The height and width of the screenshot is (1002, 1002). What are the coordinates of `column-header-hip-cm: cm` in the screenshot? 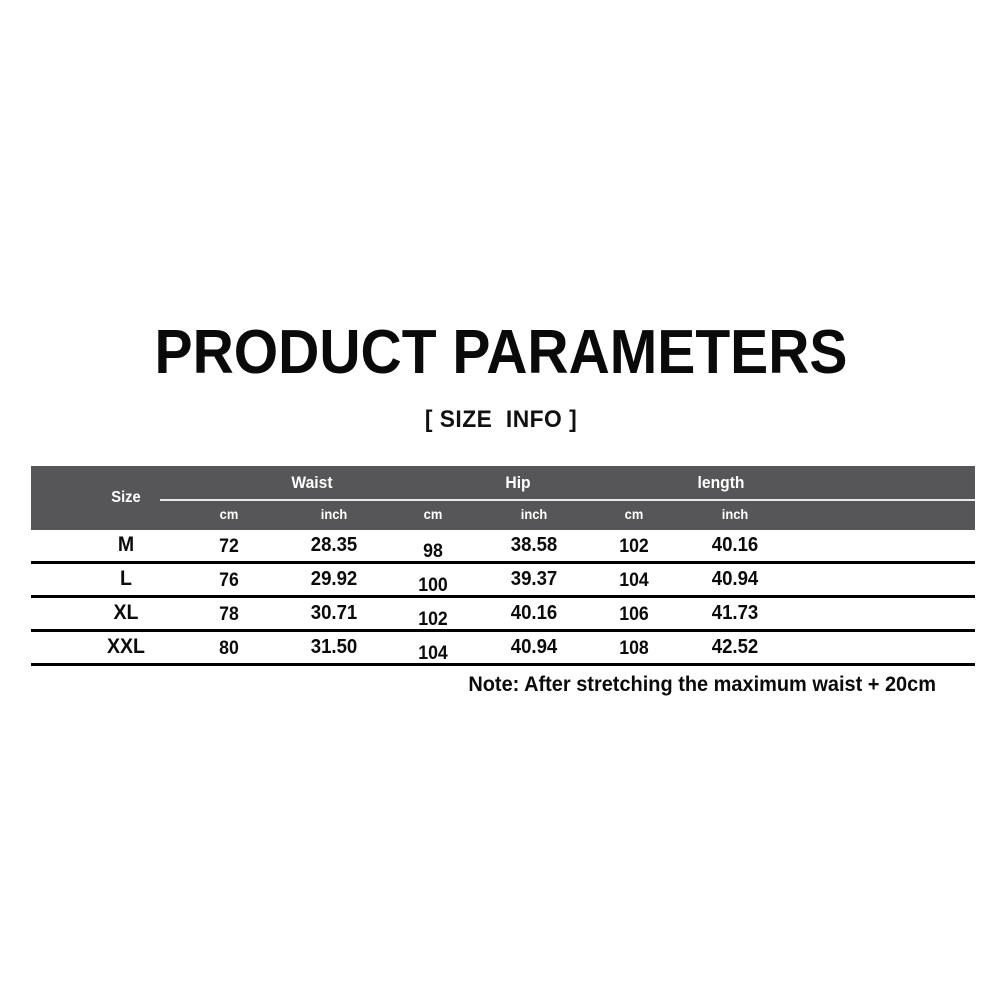 It's located at (433, 514).